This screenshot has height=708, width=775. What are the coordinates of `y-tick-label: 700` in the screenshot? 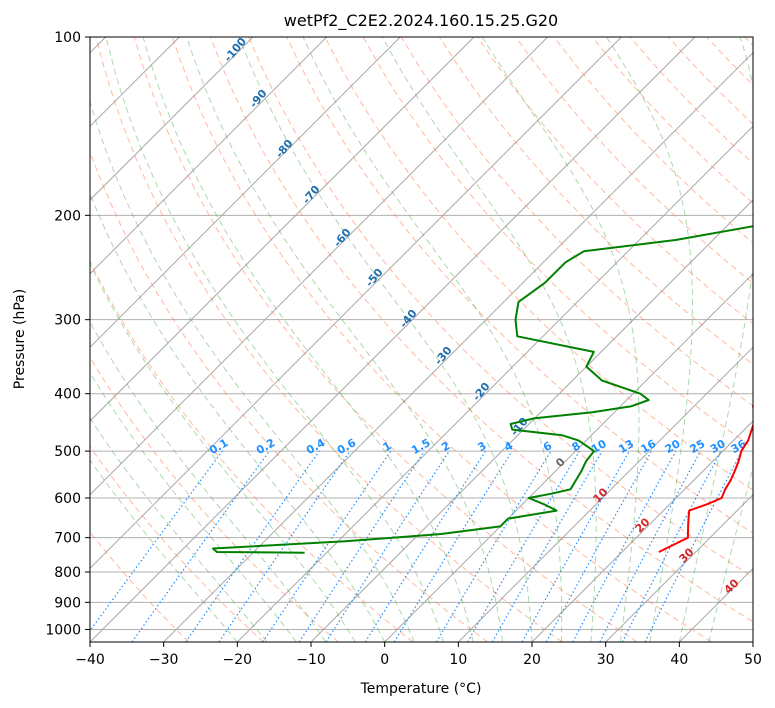 It's located at (67, 539).